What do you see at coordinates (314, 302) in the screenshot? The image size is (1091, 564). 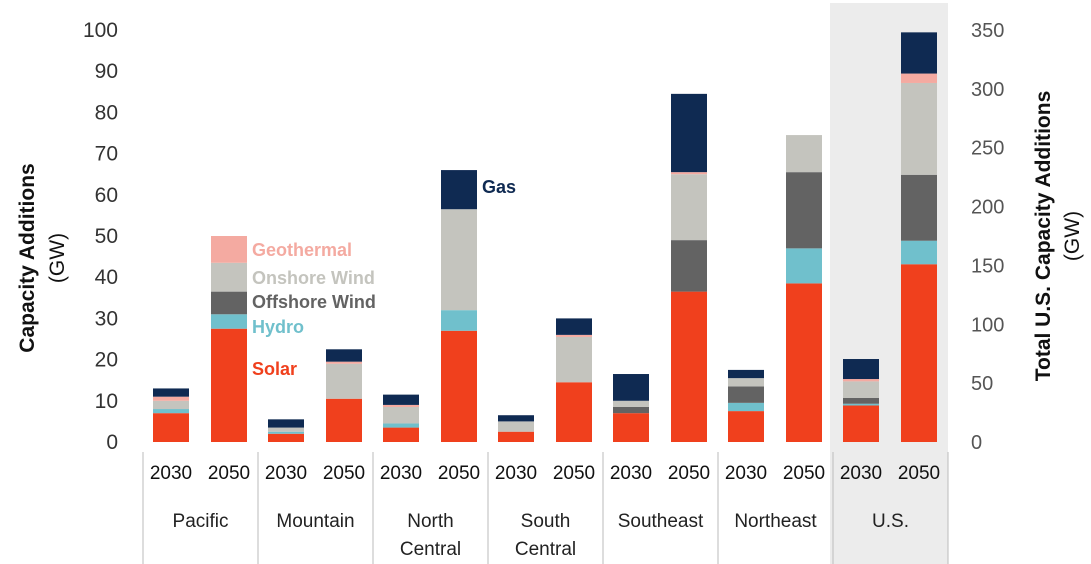 I see `annotation-offshore-wind: Offshore Wind` at bounding box center [314, 302].